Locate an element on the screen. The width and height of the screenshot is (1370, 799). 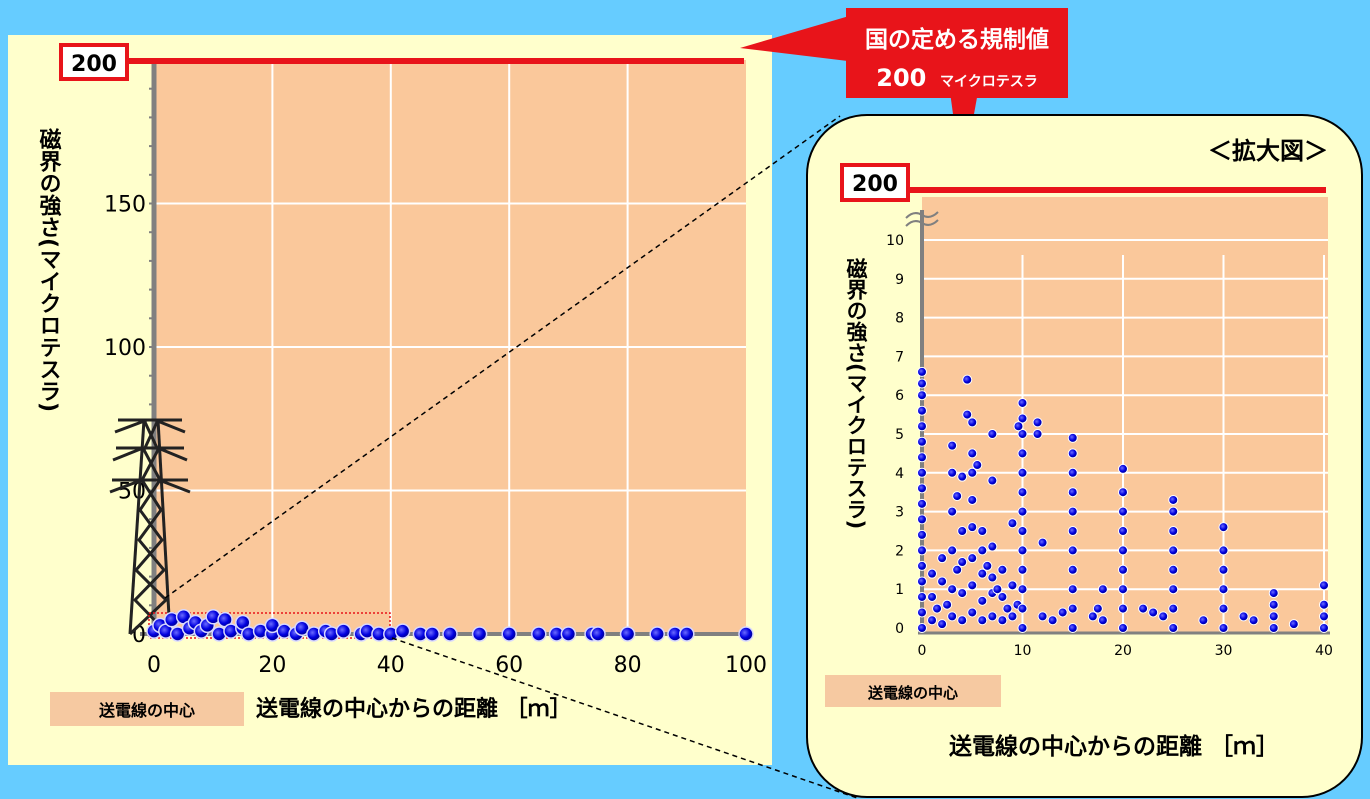
zoom-y-tick-label: 2 is located at coordinates (899, 551).